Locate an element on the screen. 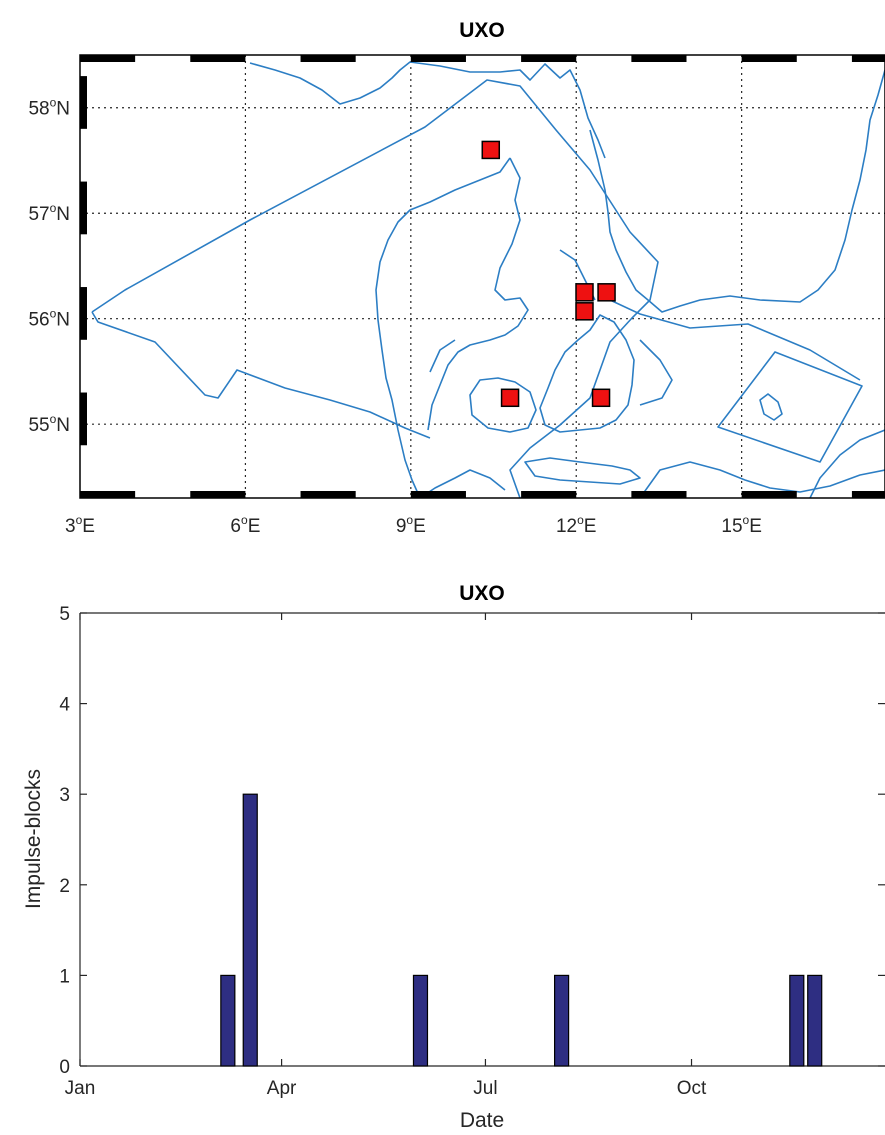  bar-y-tick-label-2: 2 is located at coordinates (64, 886).